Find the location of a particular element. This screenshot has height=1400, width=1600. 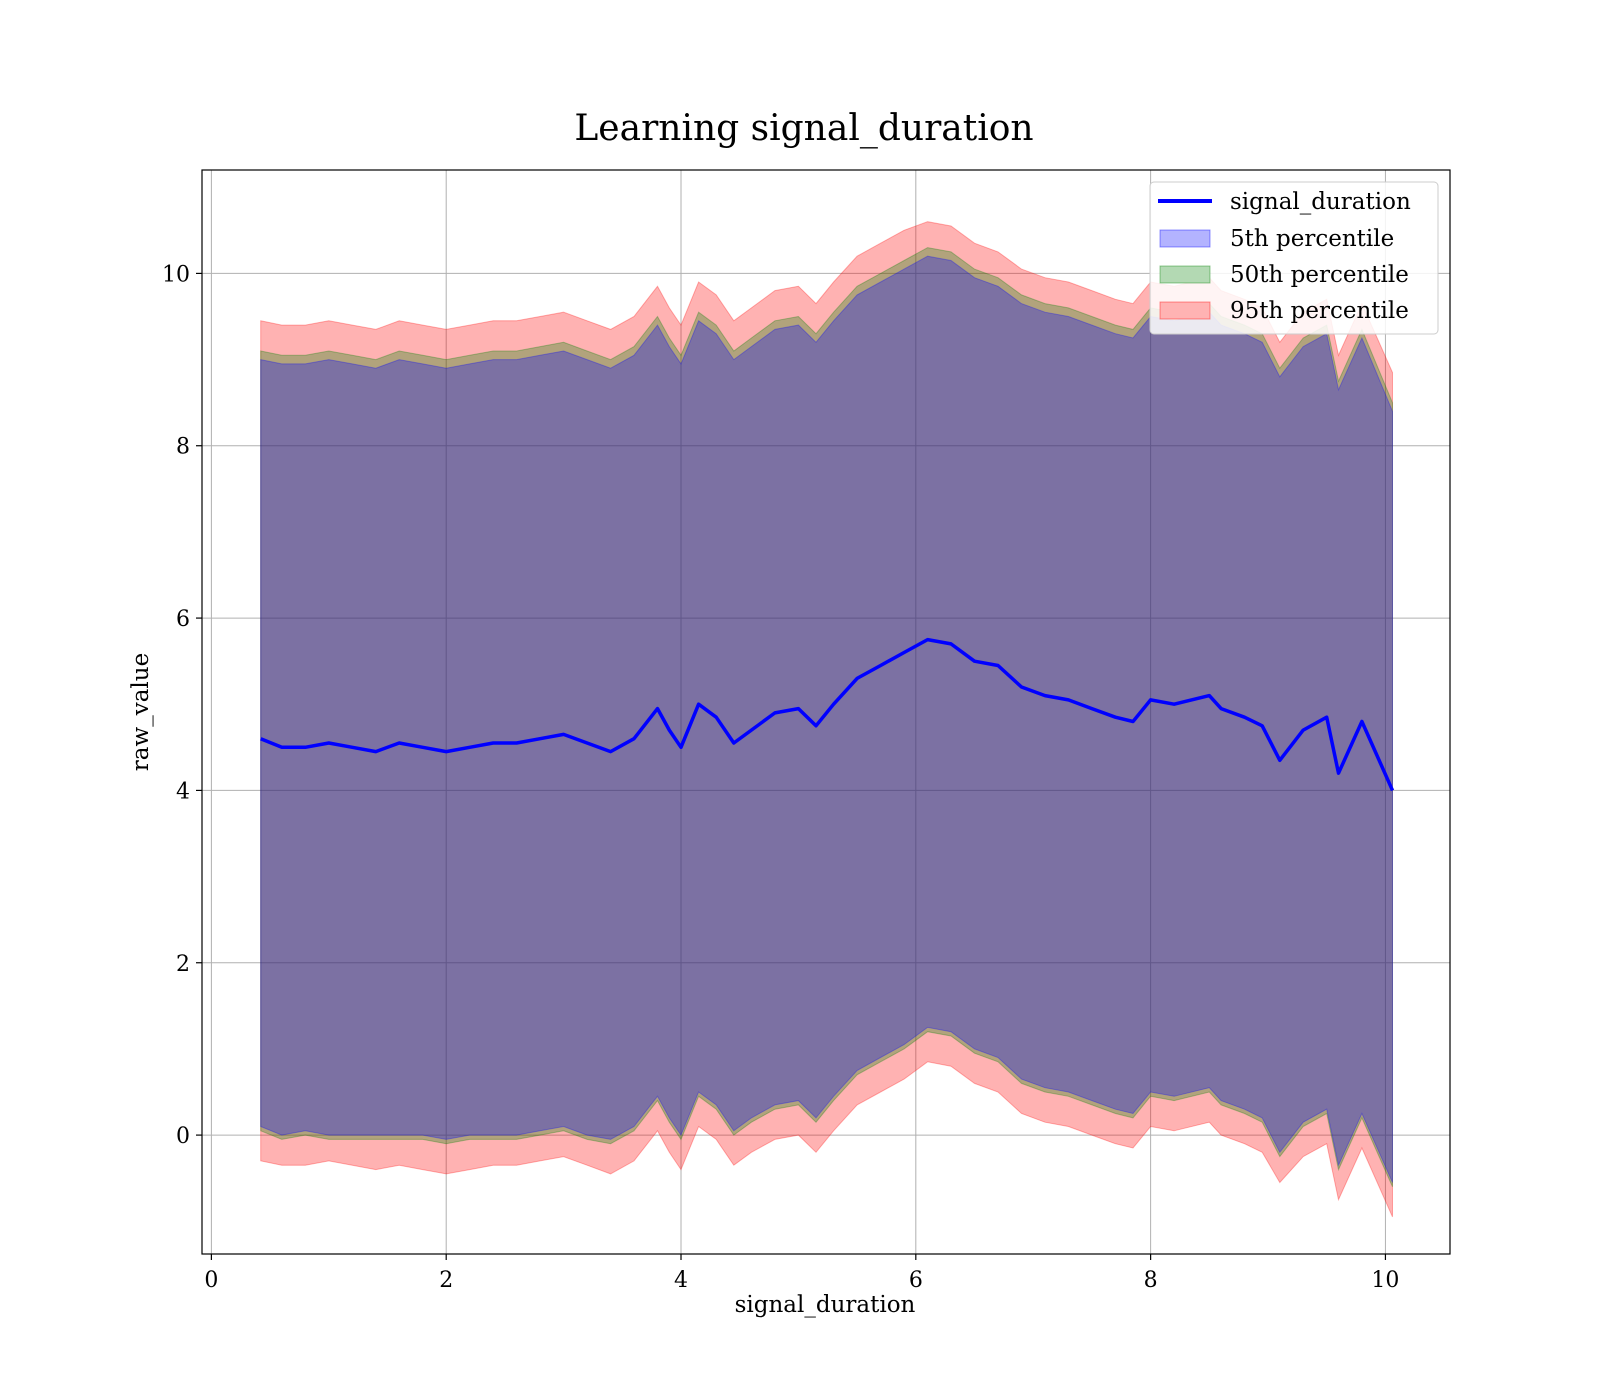

y-tick-label: 4 is located at coordinates (183, 791).